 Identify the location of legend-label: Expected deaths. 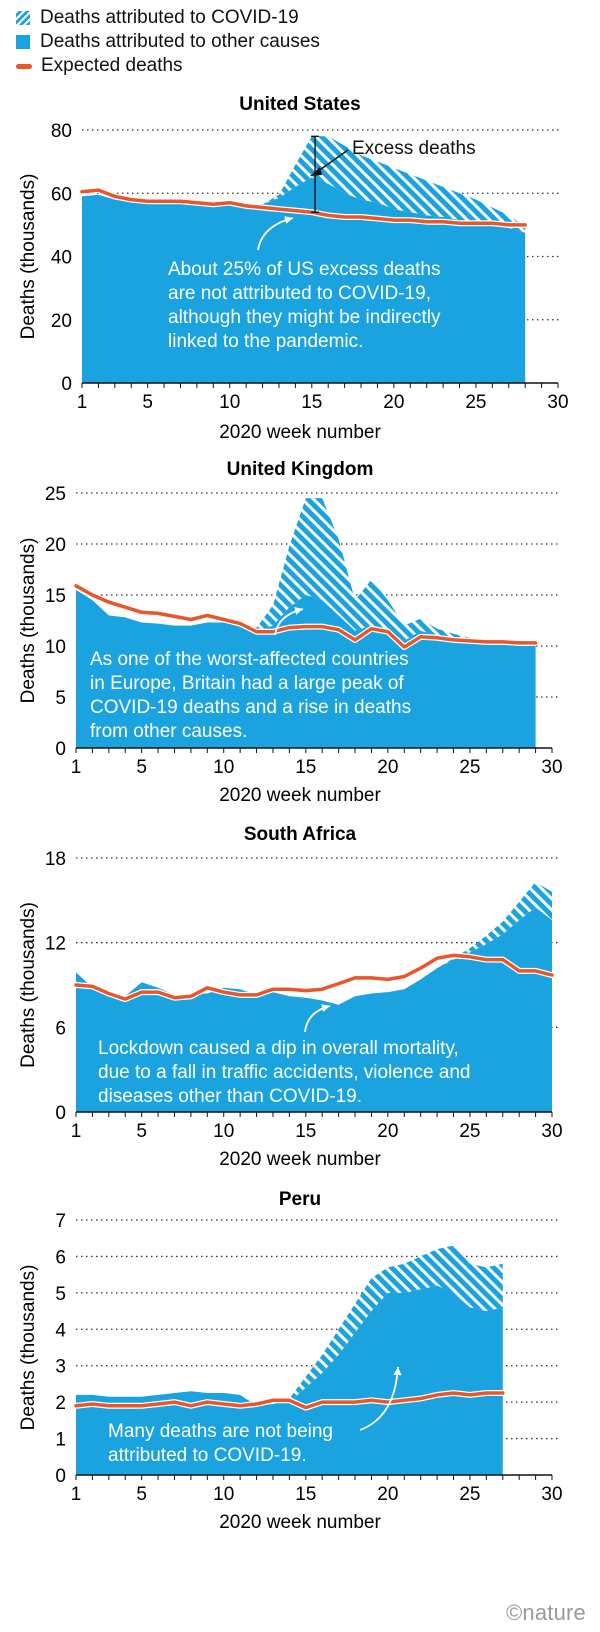
(112, 65).